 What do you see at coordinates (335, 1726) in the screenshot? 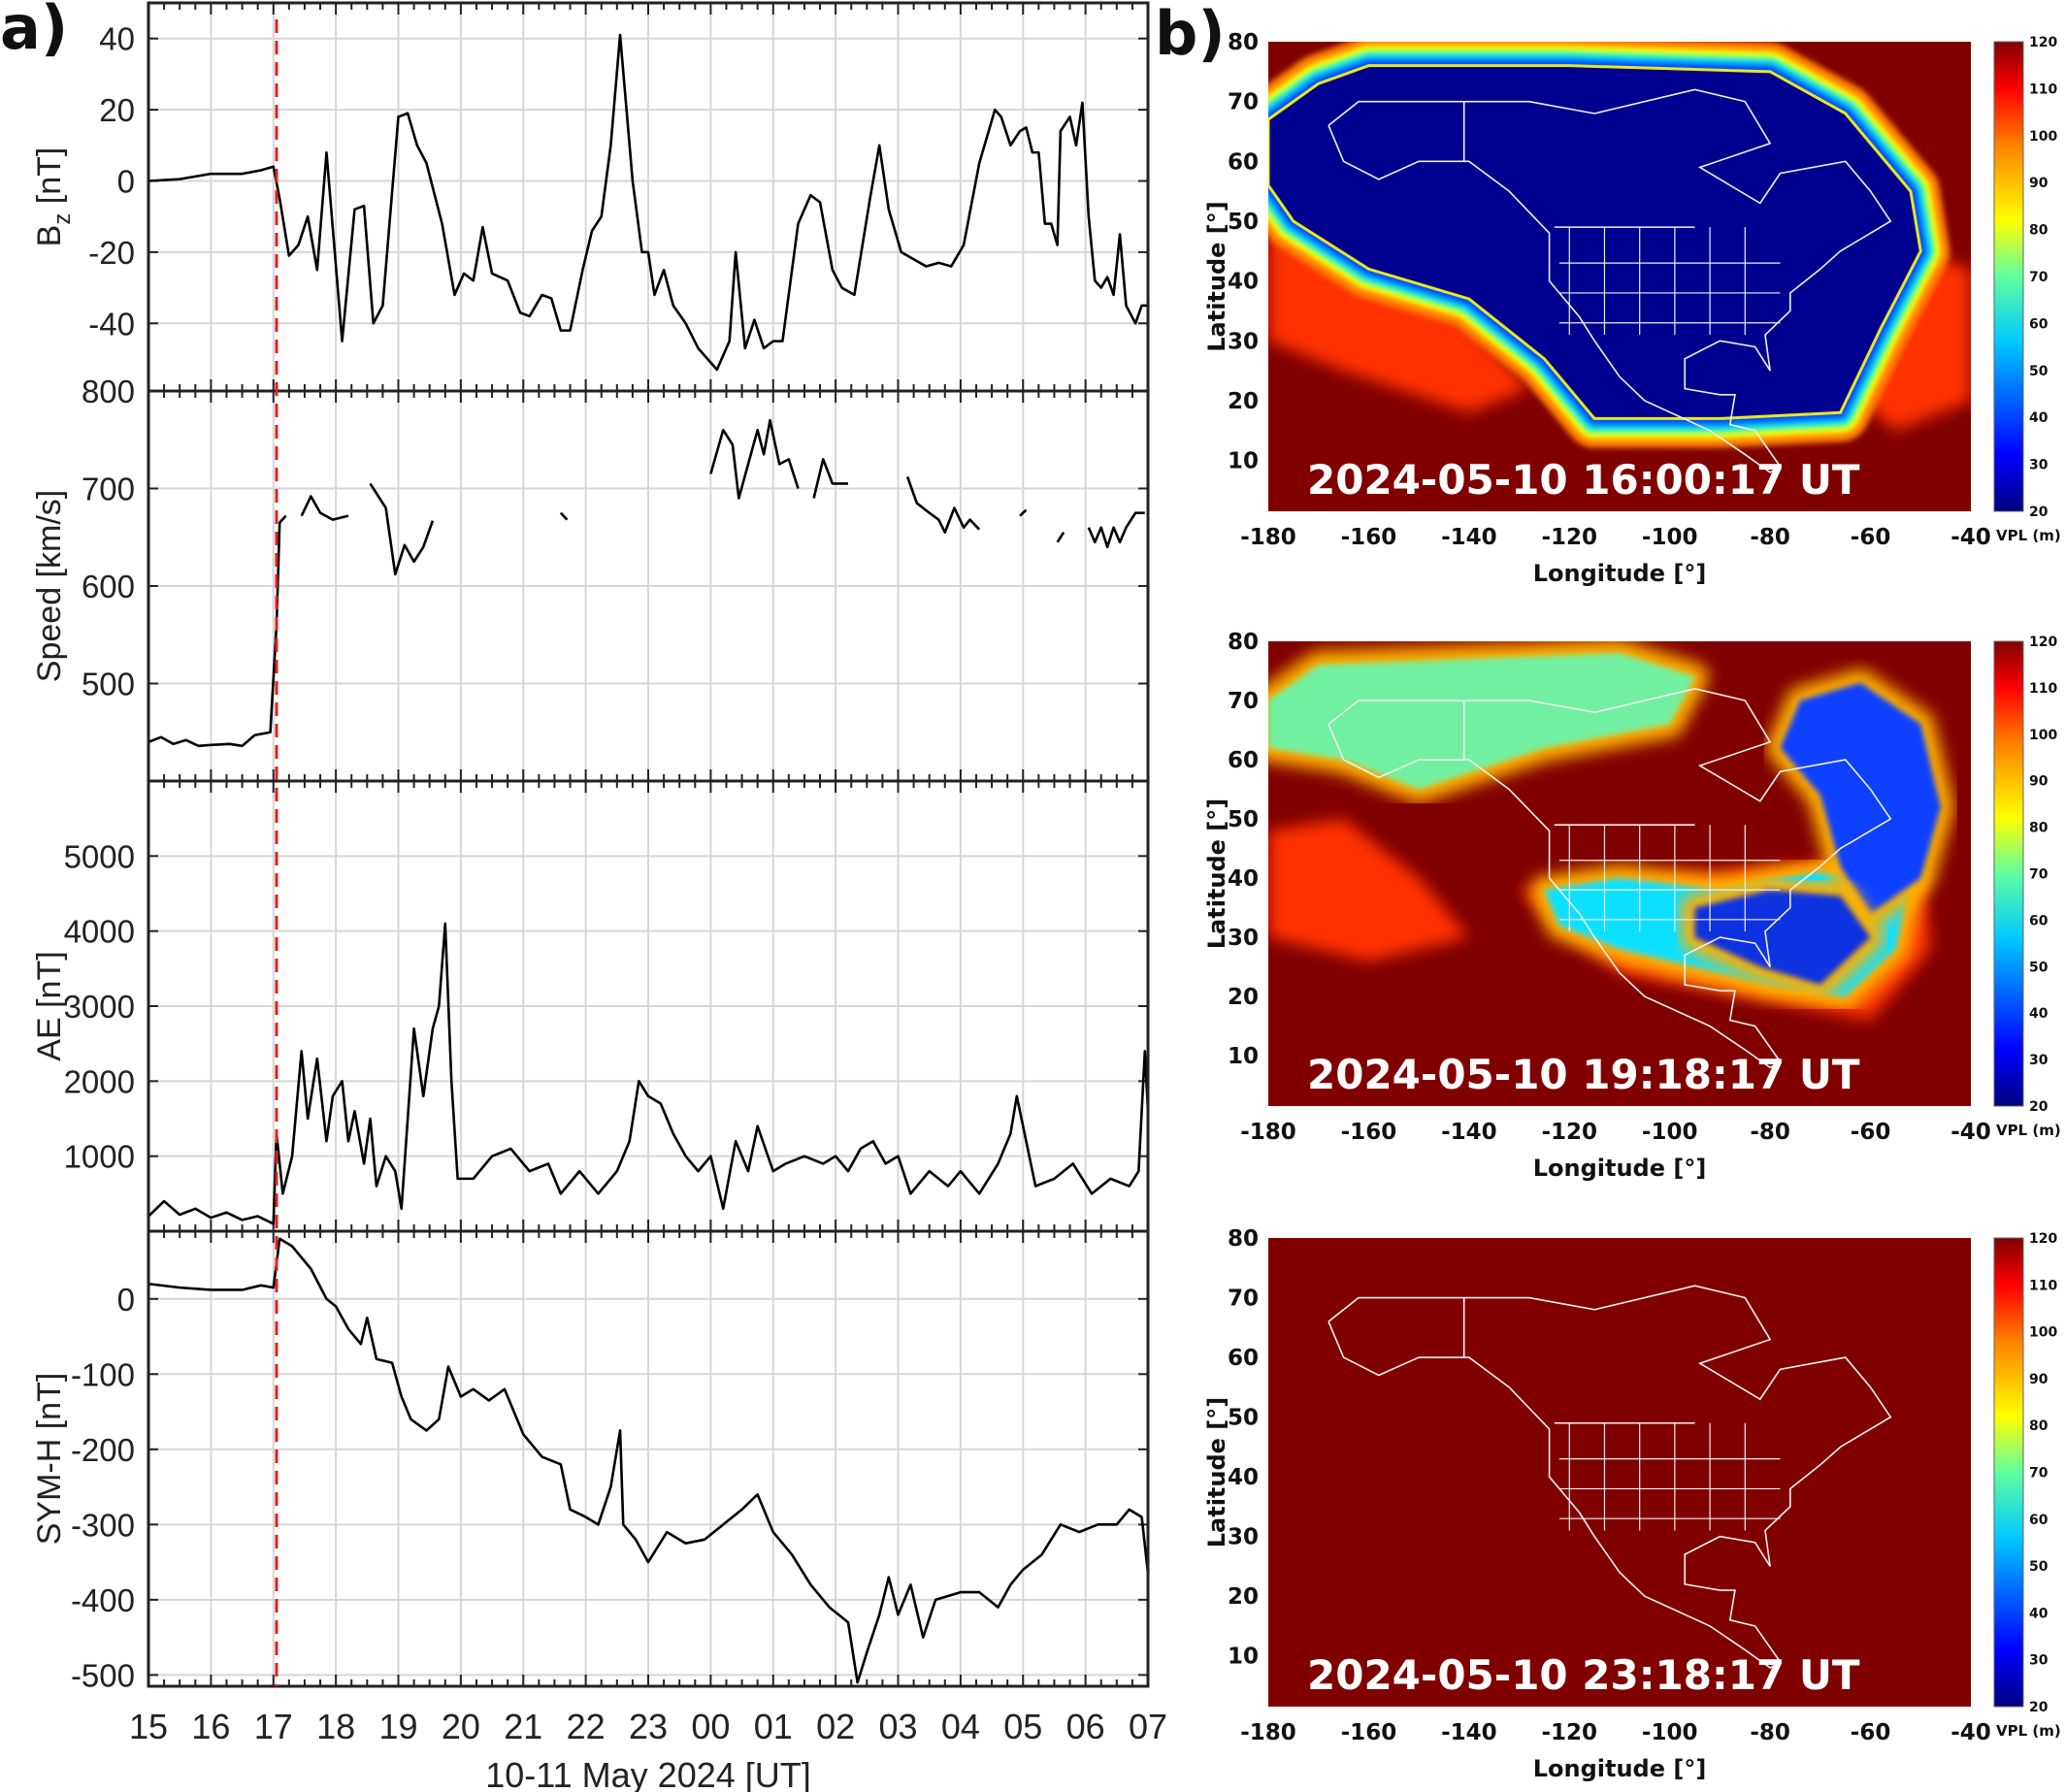
I see `x-tick-label: 18` at bounding box center [335, 1726].